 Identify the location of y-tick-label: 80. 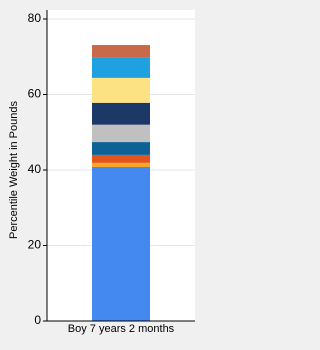
(35, 18).